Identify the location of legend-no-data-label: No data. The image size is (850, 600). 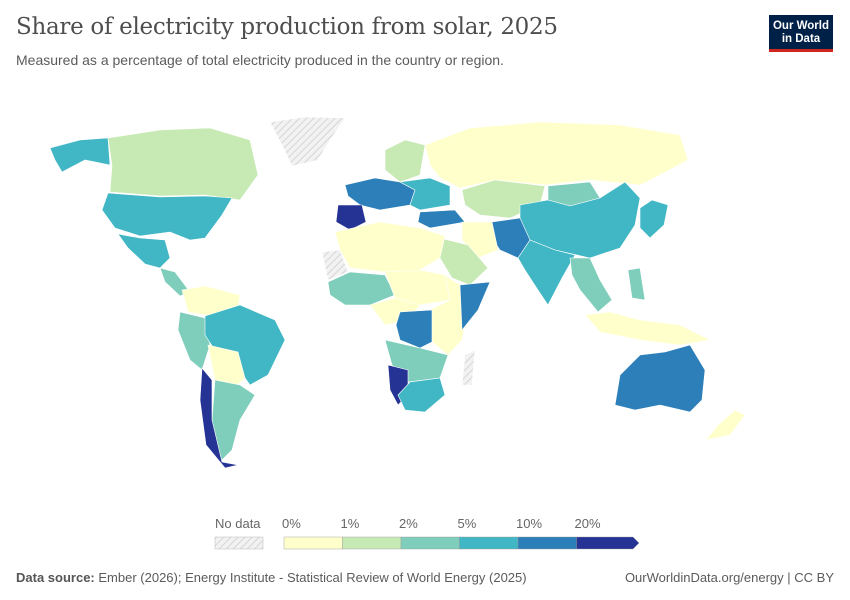
(238, 523).